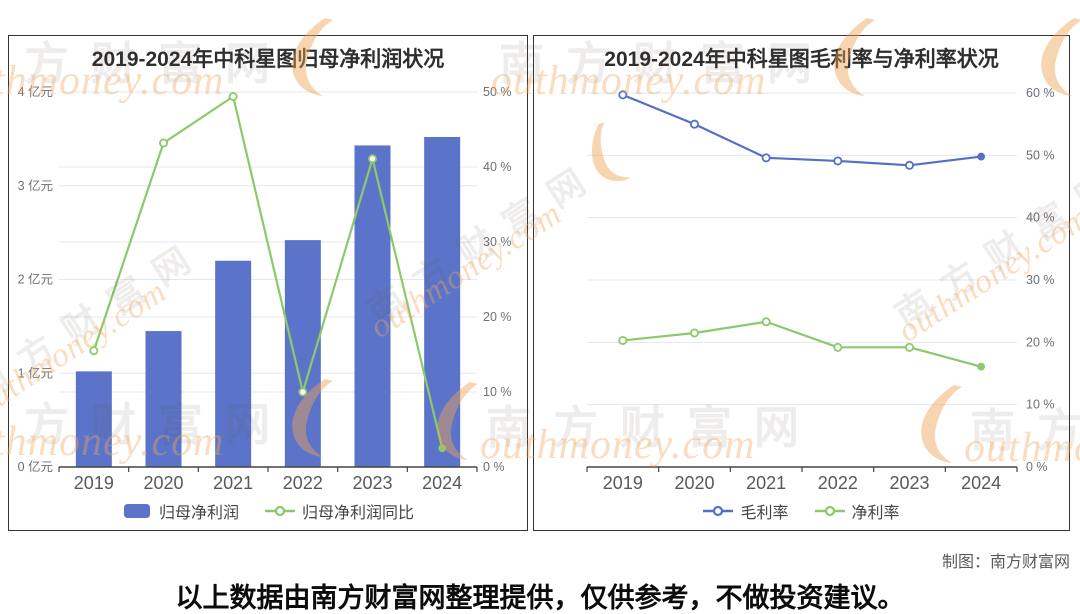 The width and height of the screenshot is (1080, 614). What do you see at coordinates (766, 158) in the screenshot?
I see `gross-margin-point-2021` at bounding box center [766, 158].